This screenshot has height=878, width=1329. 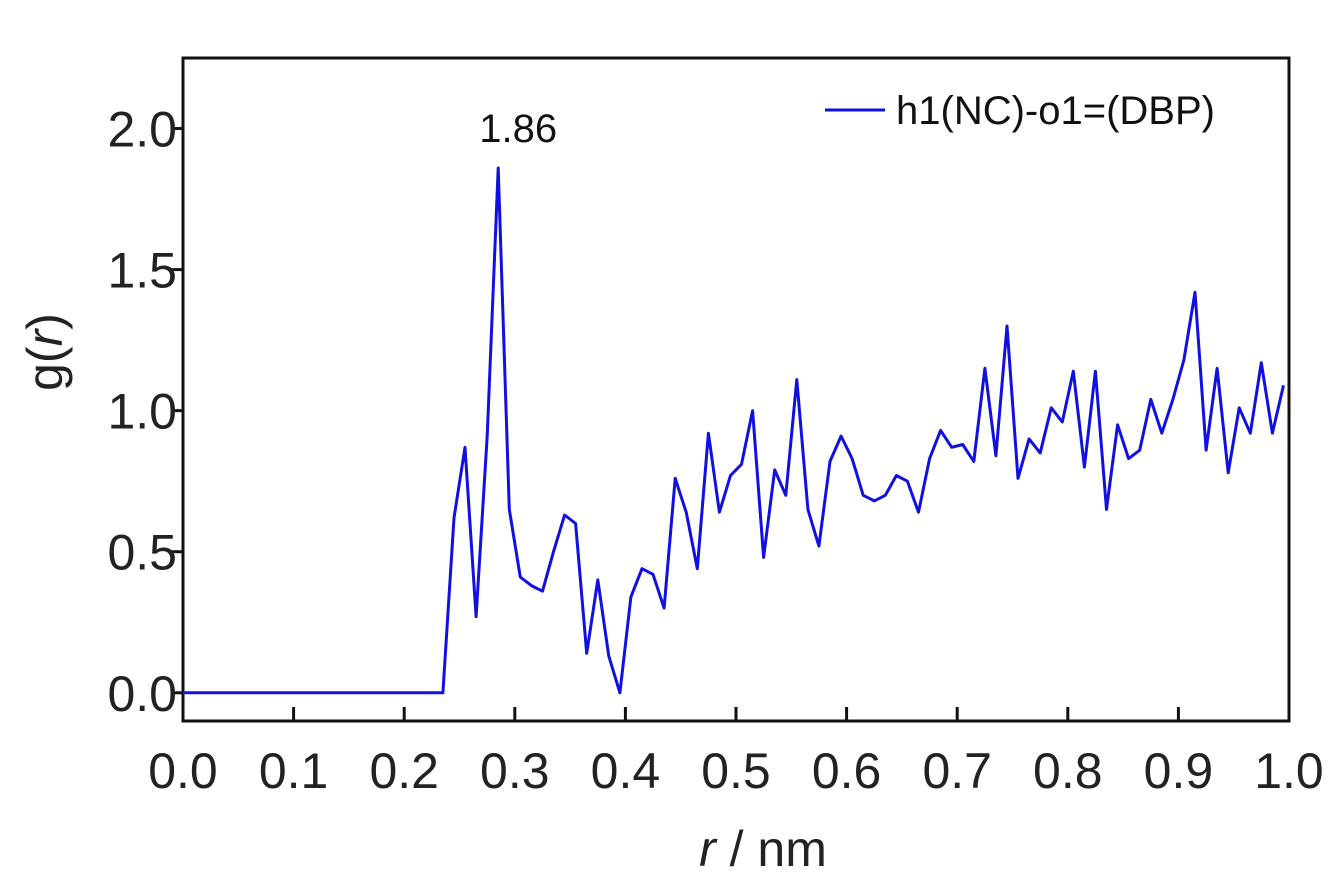 I want to click on legend-label: h1(NC)-o1=(DBP), so click(x=1055, y=111).